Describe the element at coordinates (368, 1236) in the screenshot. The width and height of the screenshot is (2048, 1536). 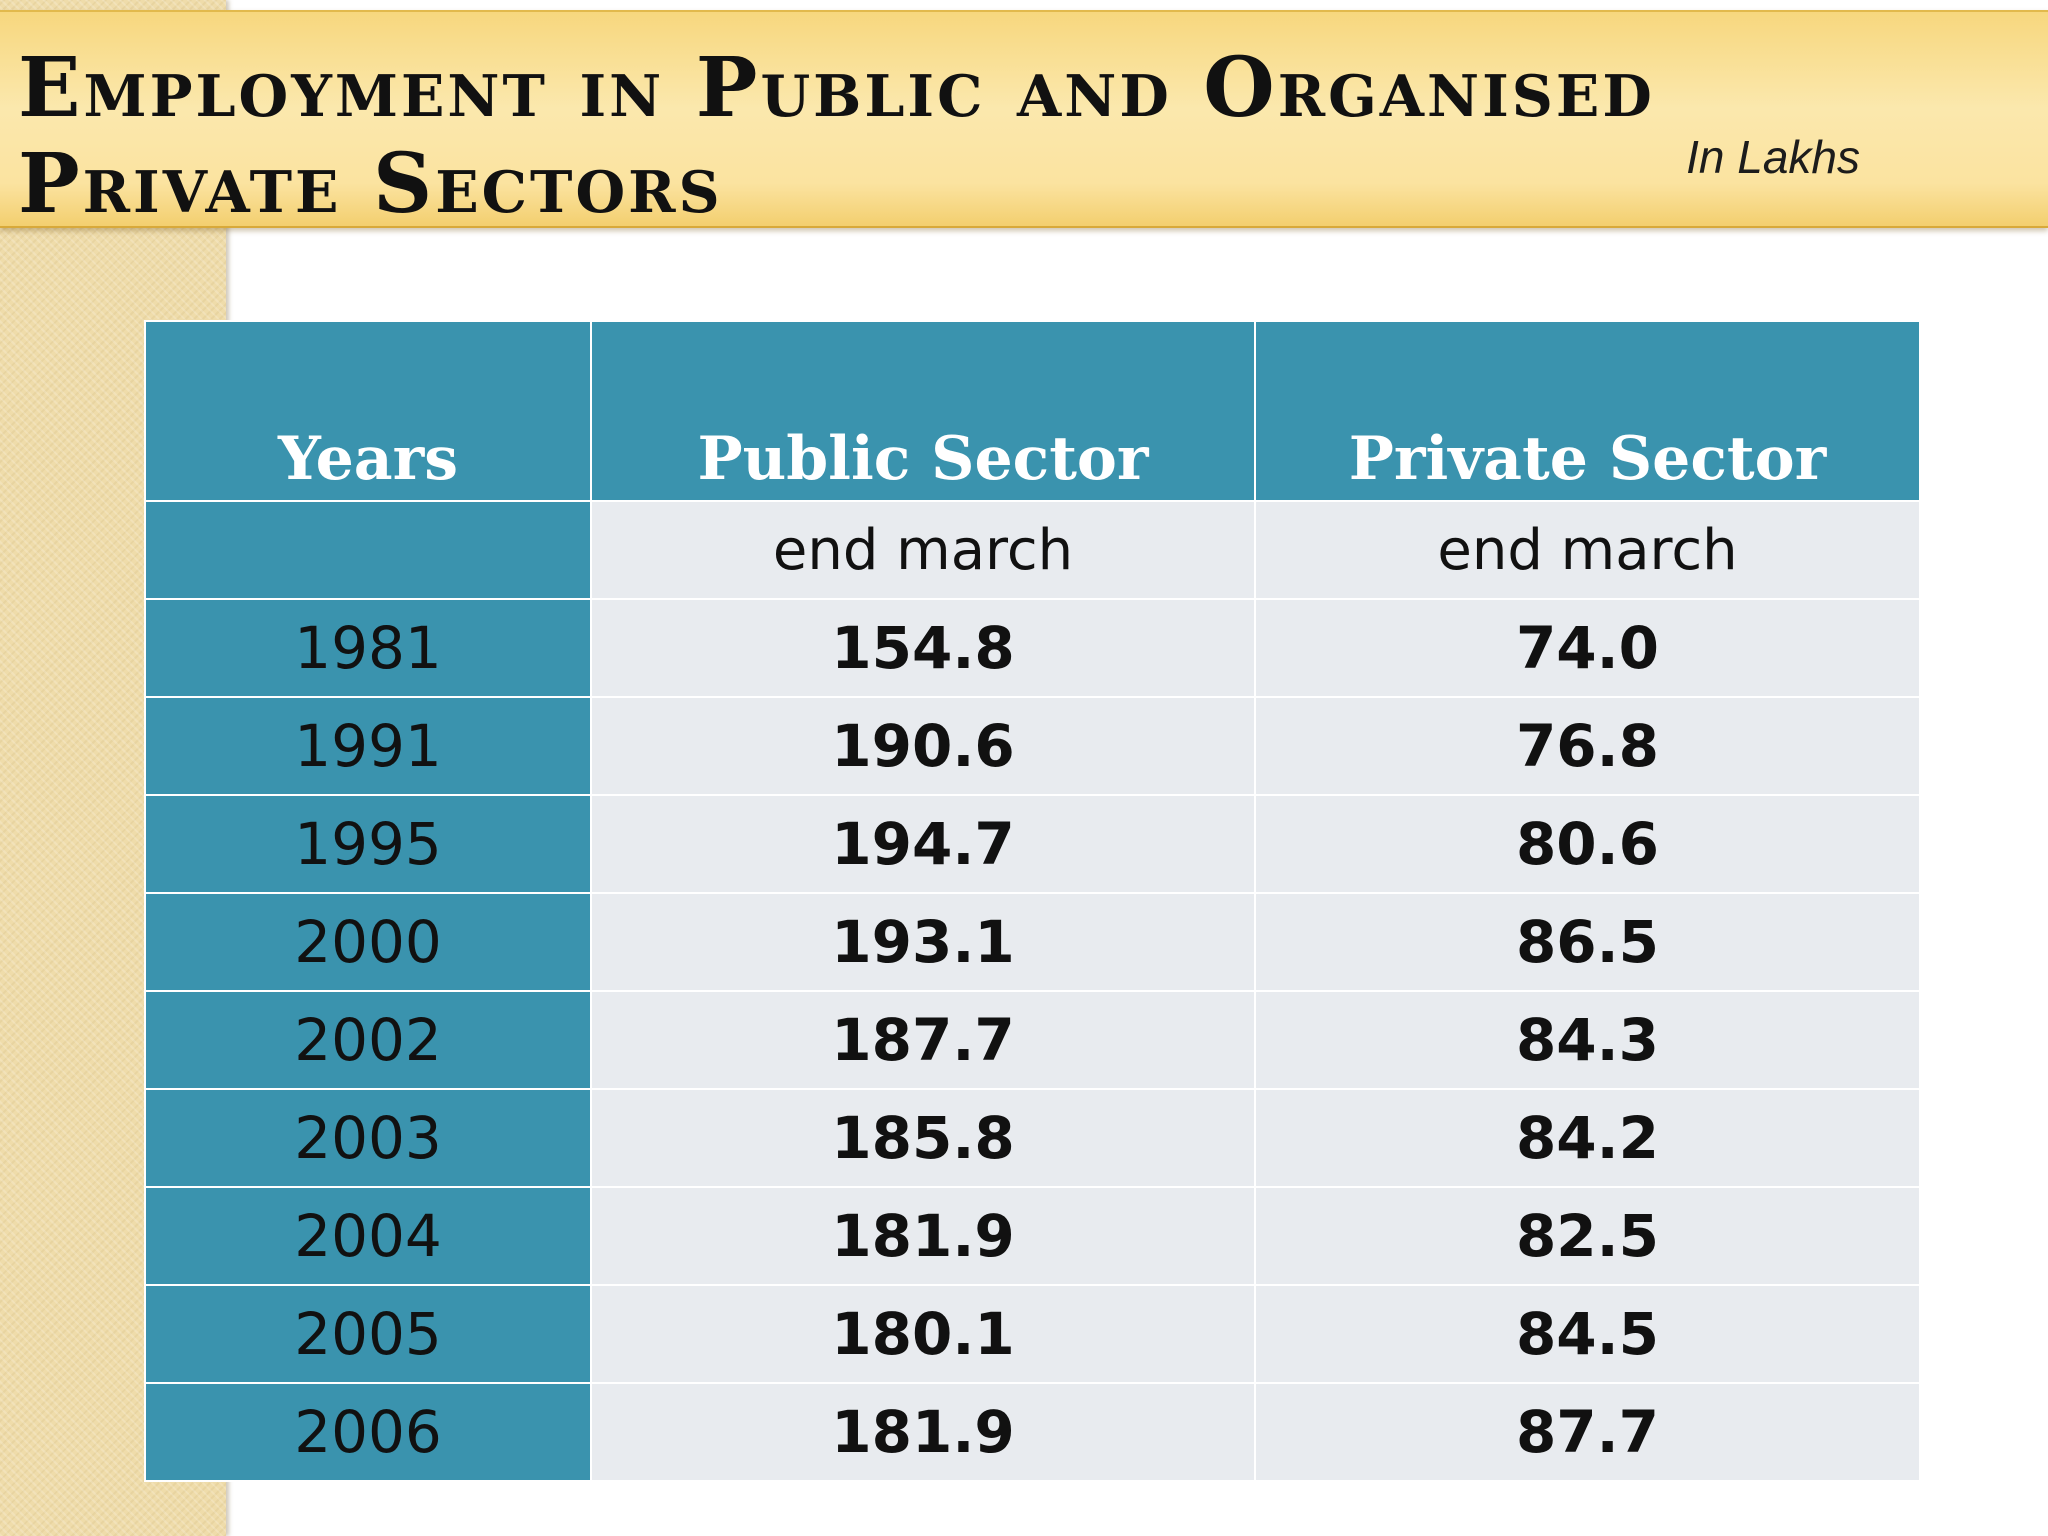
I see `year-cell: 2004` at that location.